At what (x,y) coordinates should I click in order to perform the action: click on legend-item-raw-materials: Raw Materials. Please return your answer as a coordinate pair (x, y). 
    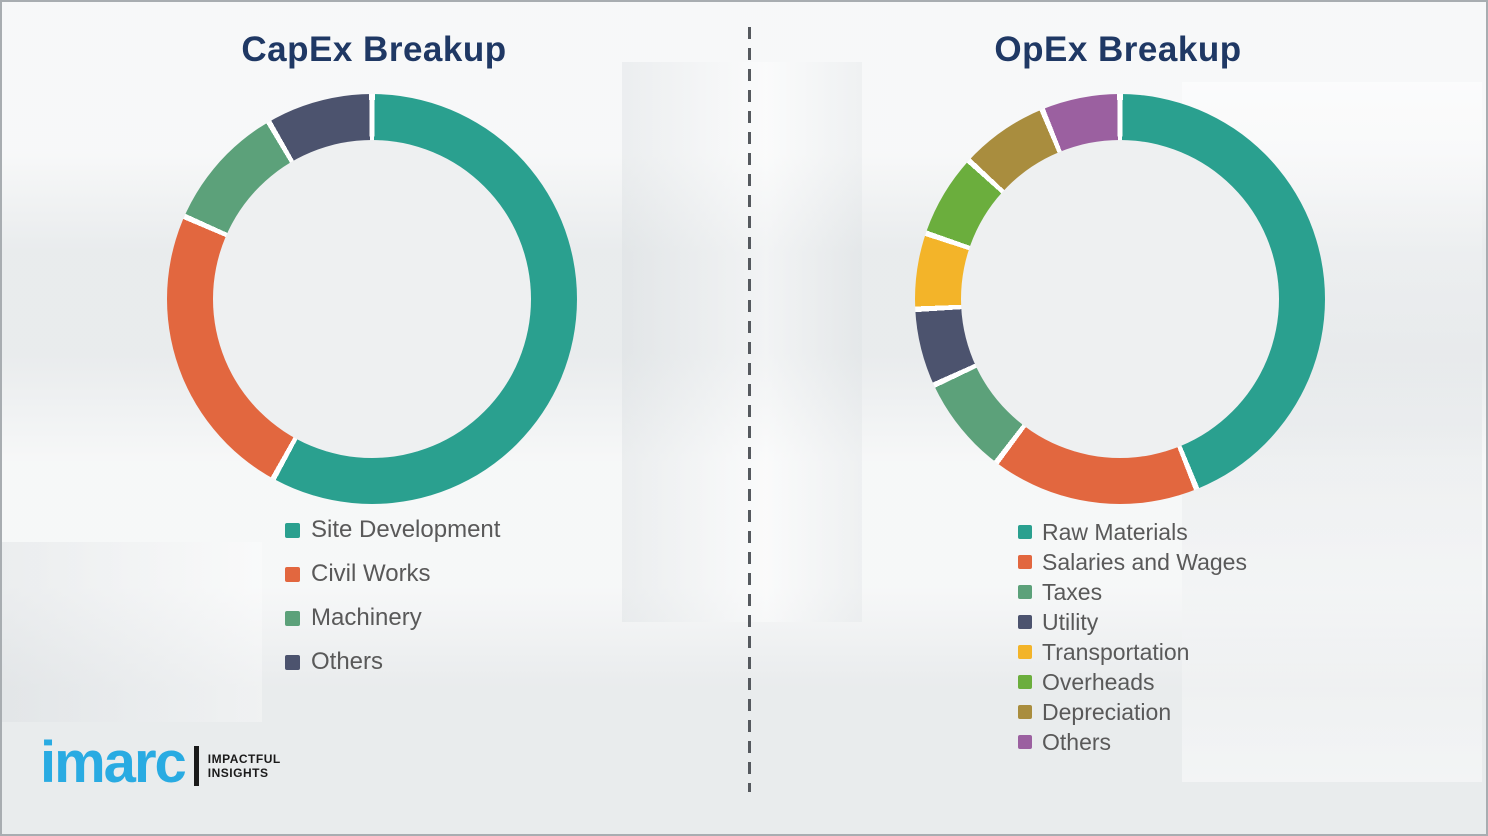
    Looking at the image, I should click on (1132, 532).